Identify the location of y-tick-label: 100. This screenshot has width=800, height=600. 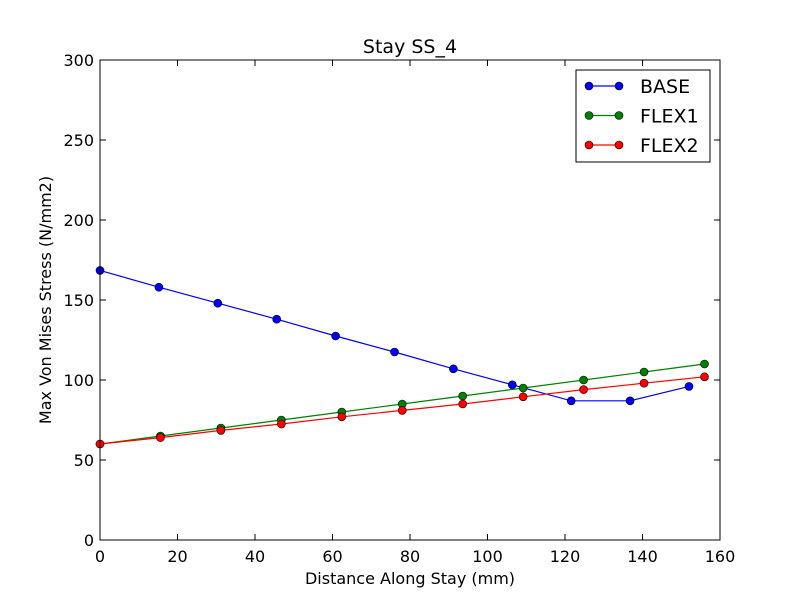
(78, 380).